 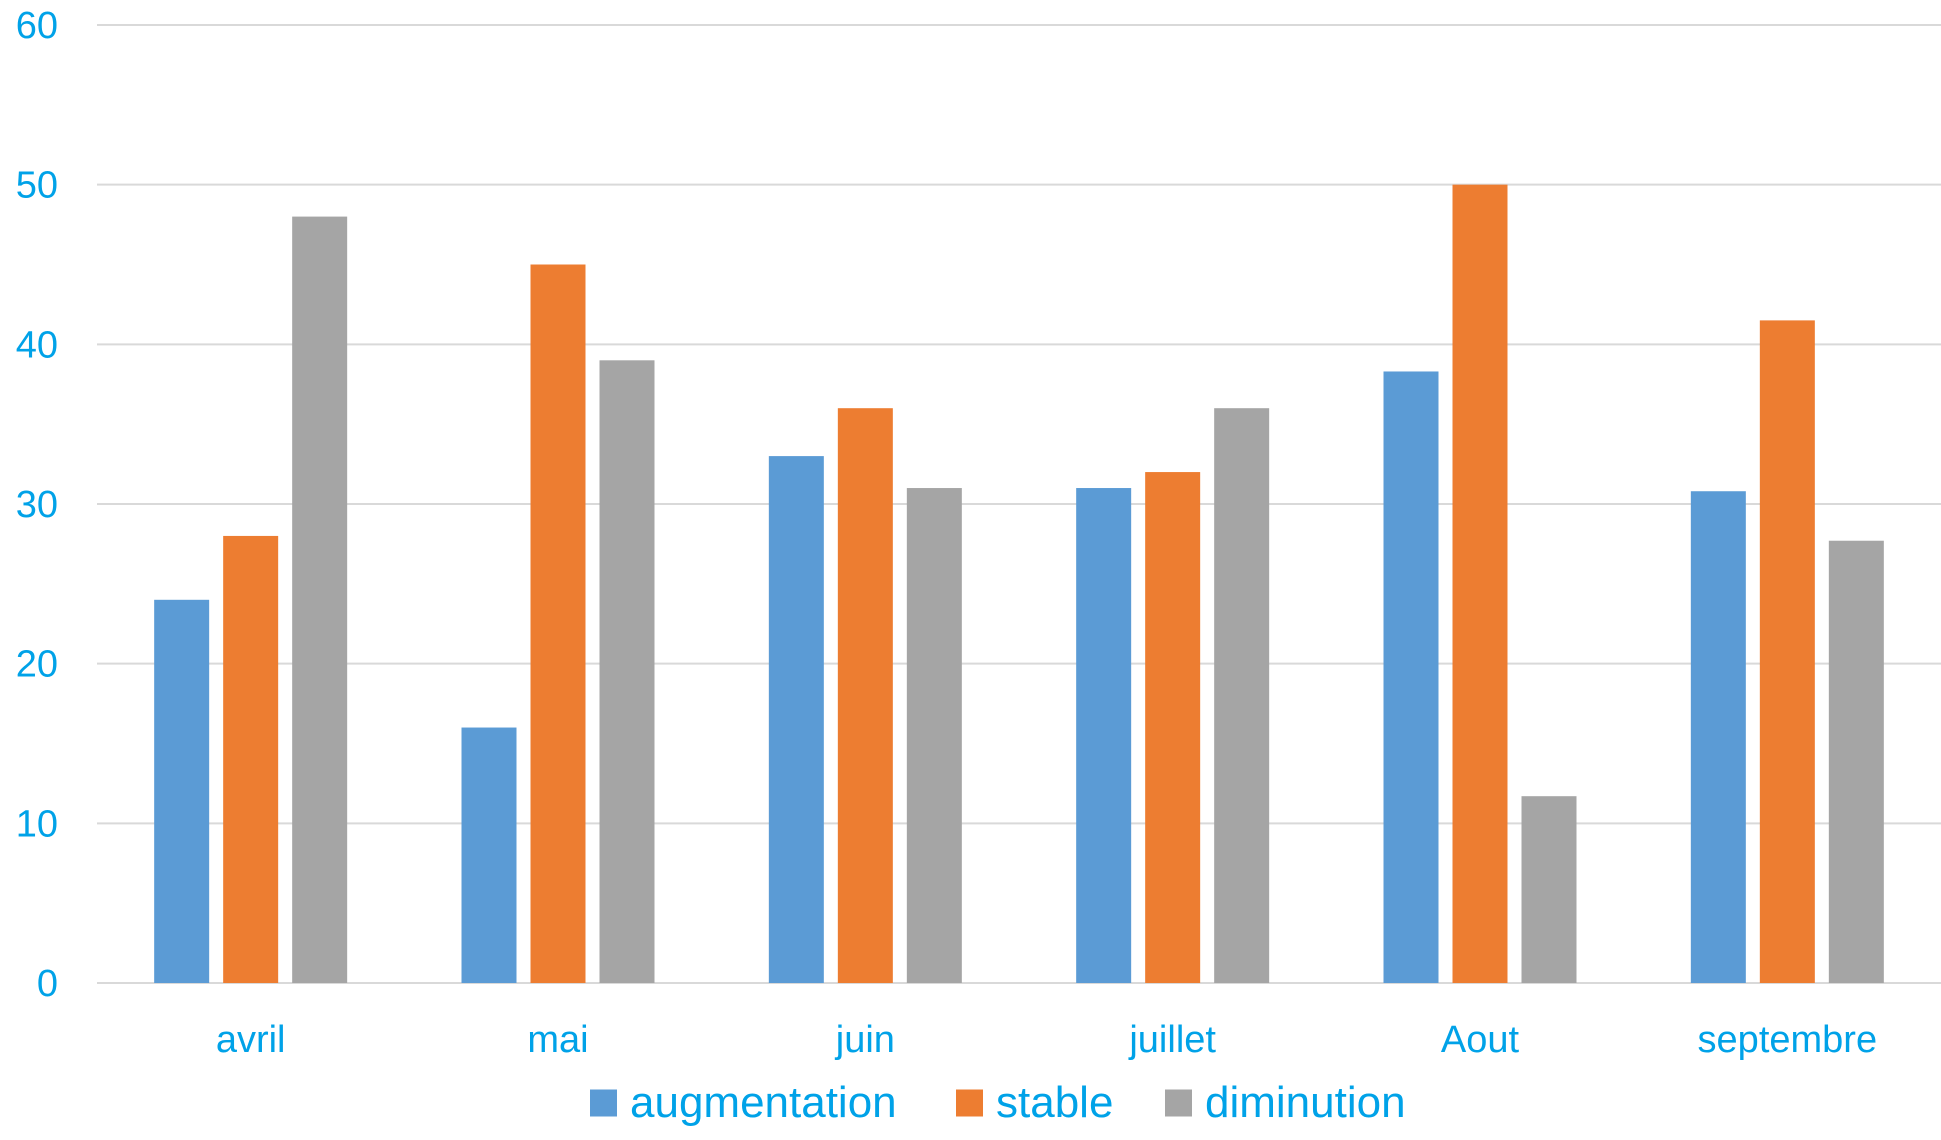 What do you see at coordinates (37, 824) in the screenshot?
I see `y-tick-label: 10` at bounding box center [37, 824].